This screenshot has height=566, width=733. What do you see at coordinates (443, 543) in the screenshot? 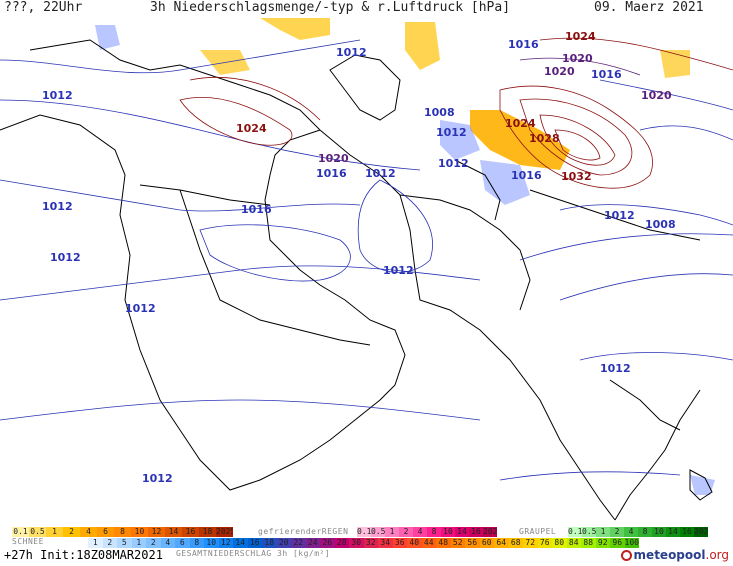
I see `gesamt-cell: 48` at bounding box center [443, 543].